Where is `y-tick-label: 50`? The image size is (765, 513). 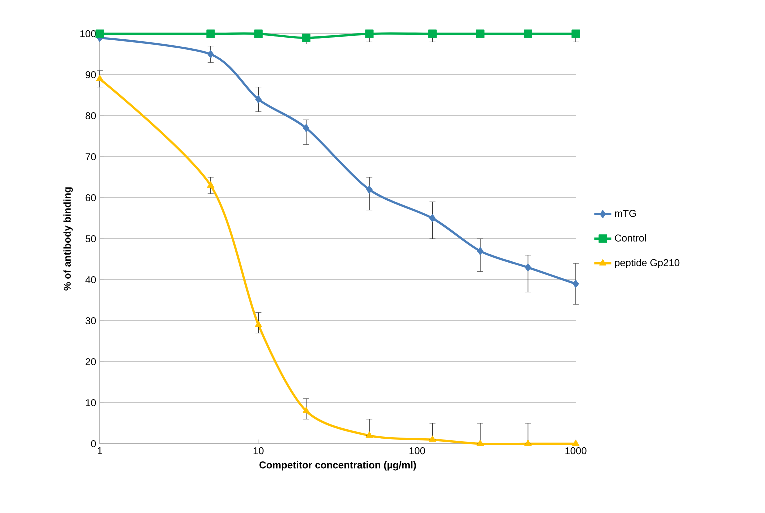 y-tick-label: 50 is located at coordinates (91, 239).